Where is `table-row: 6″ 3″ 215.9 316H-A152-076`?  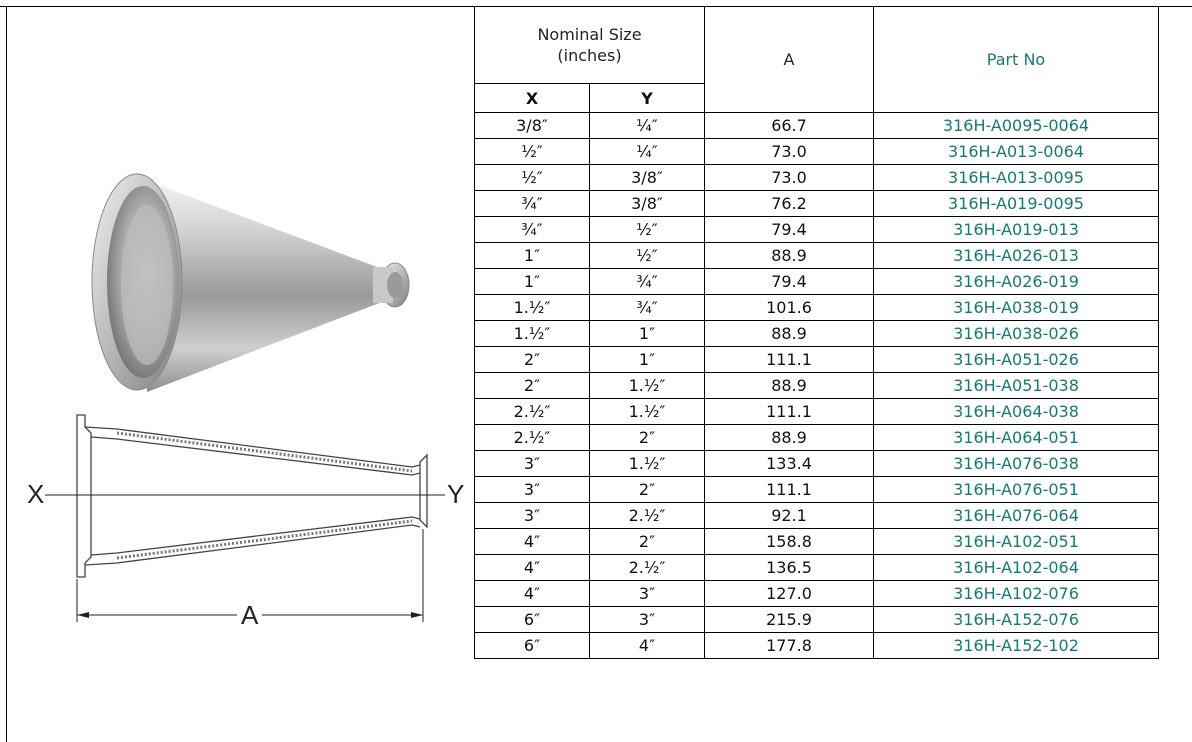 table-row: 6″ 3″ 215.9 316H-A152-076 is located at coordinates (816, 619).